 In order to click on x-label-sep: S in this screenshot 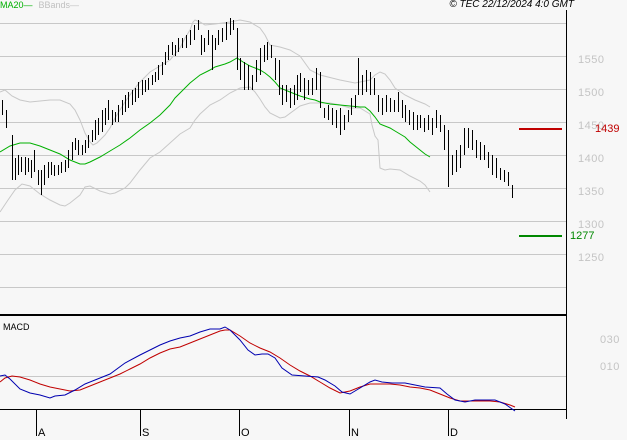, I will do `click(146, 433)`.